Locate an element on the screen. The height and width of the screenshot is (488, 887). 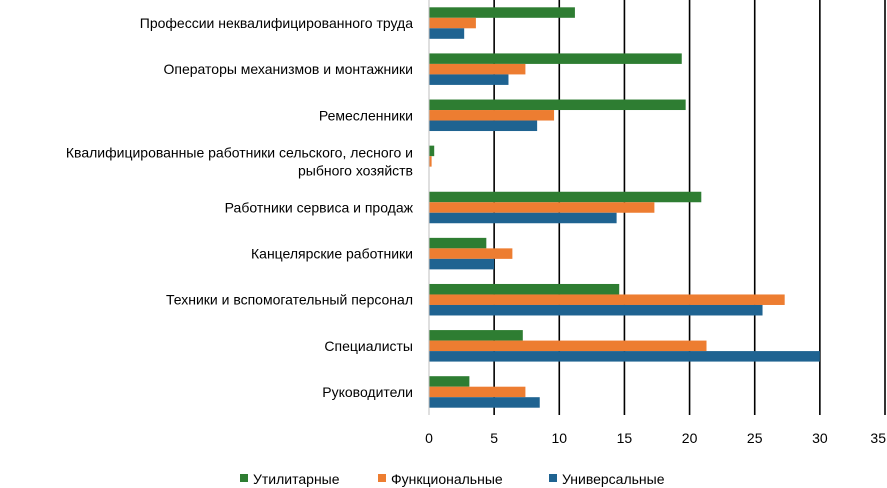
x-tick-label-25: 25 is located at coordinates (755, 438).